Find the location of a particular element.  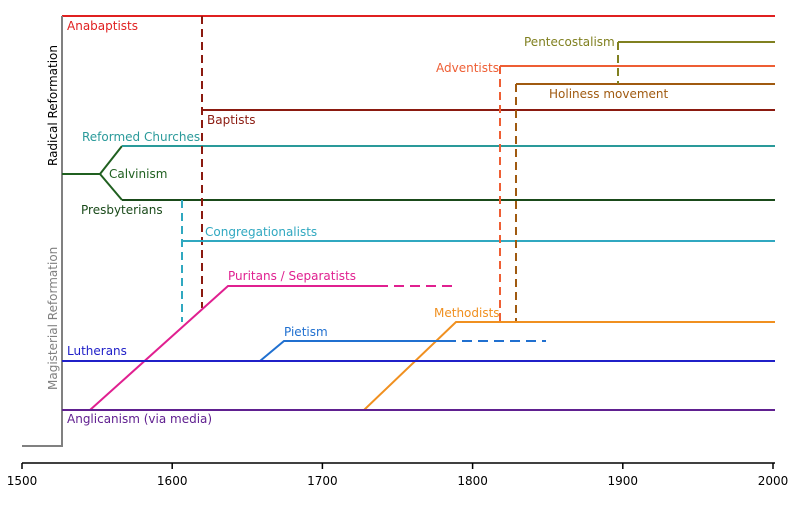

branch-label-adventists: Adventists is located at coordinates (467, 68).